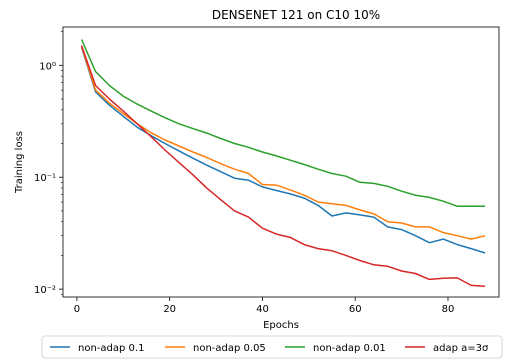  Describe the element at coordinates (45, 178) in the screenshot. I see `y-tick-label: 10⁻¹` at that location.